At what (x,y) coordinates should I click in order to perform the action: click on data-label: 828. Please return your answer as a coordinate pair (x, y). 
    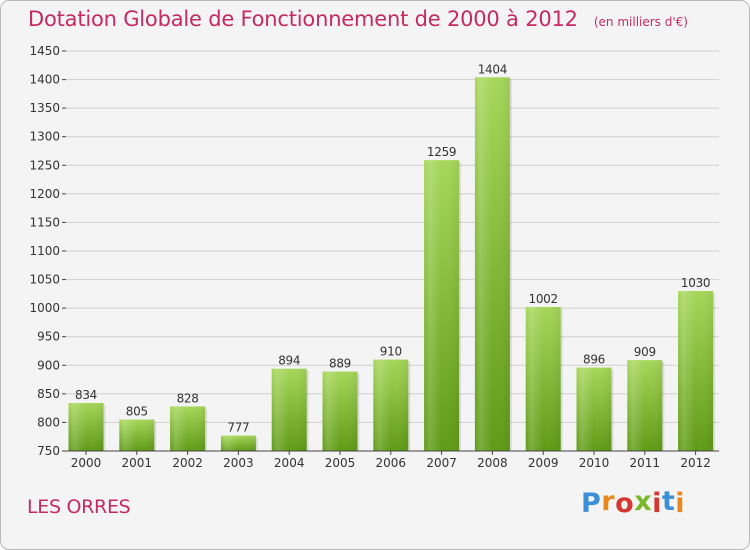
    Looking at the image, I should click on (188, 398).